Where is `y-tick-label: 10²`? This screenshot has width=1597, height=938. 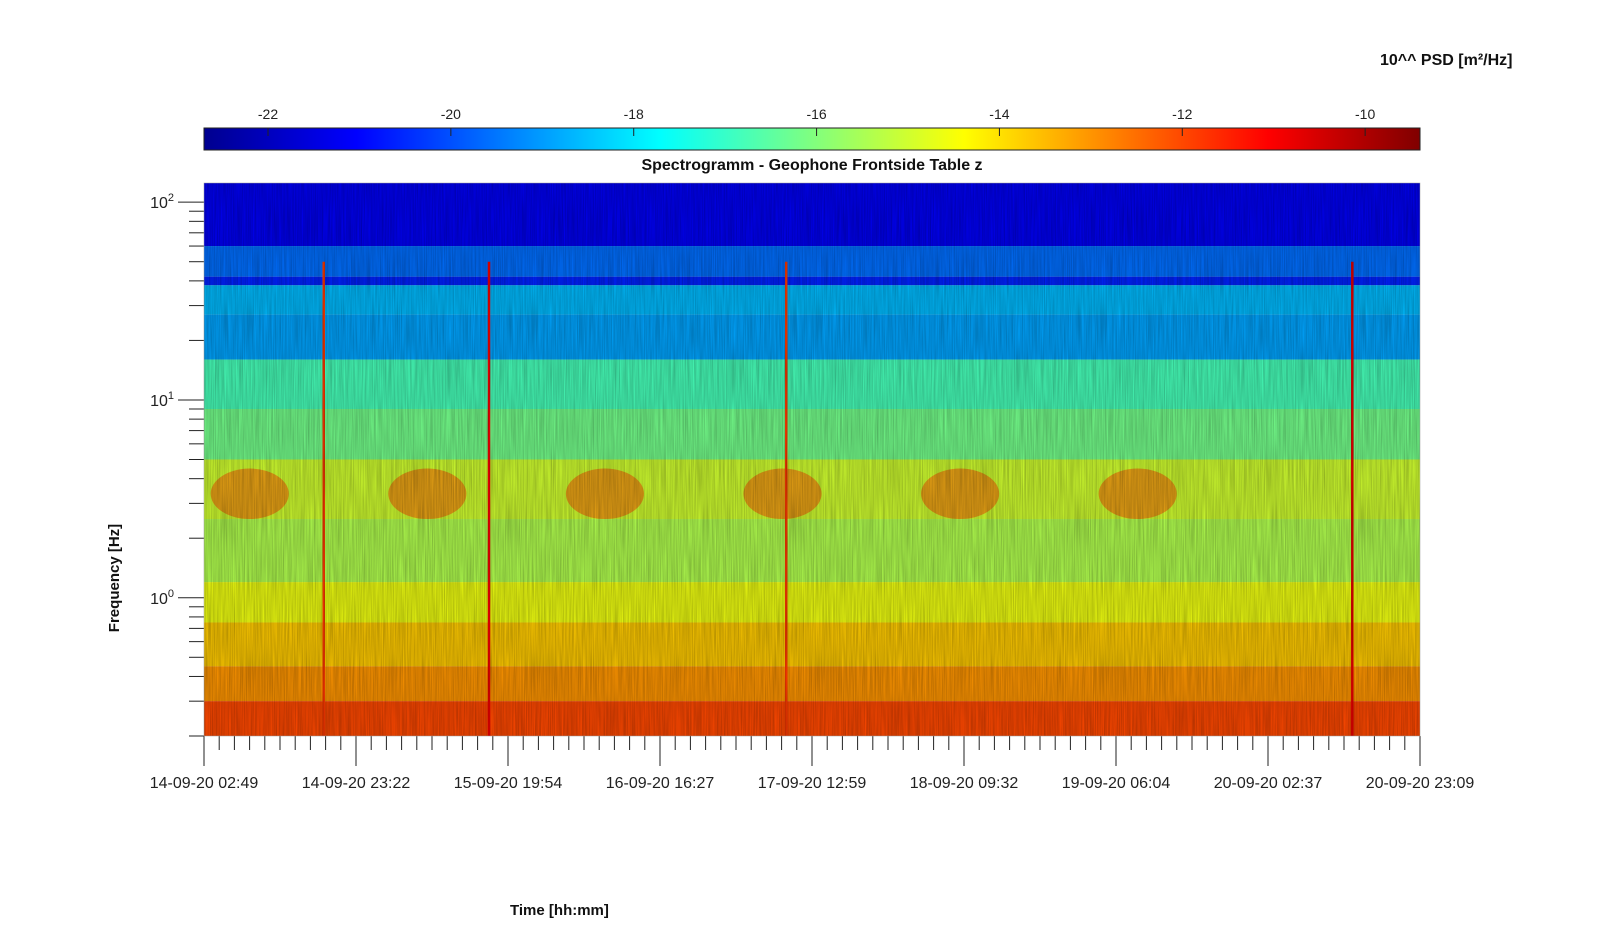
y-tick-label: 10² is located at coordinates (162, 202).